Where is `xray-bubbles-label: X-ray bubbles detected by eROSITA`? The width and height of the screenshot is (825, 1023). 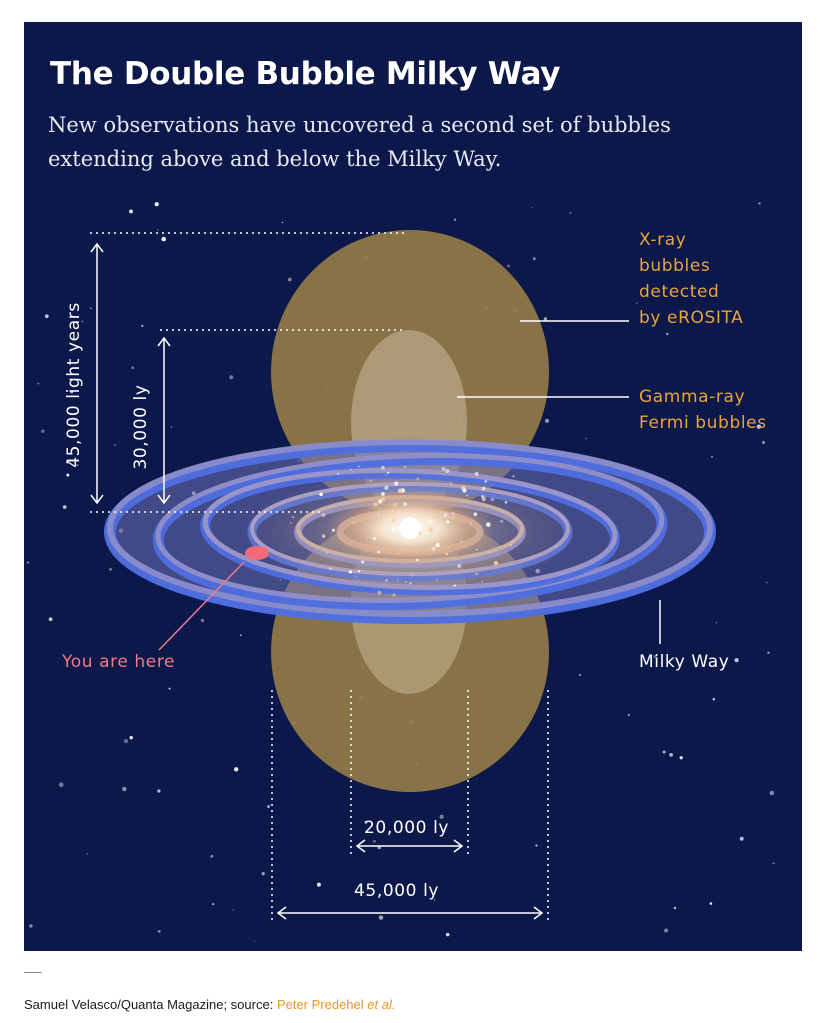
xray-bubbles-label: X-ray bubbles detected by eROSITA is located at coordinates (691, 279).